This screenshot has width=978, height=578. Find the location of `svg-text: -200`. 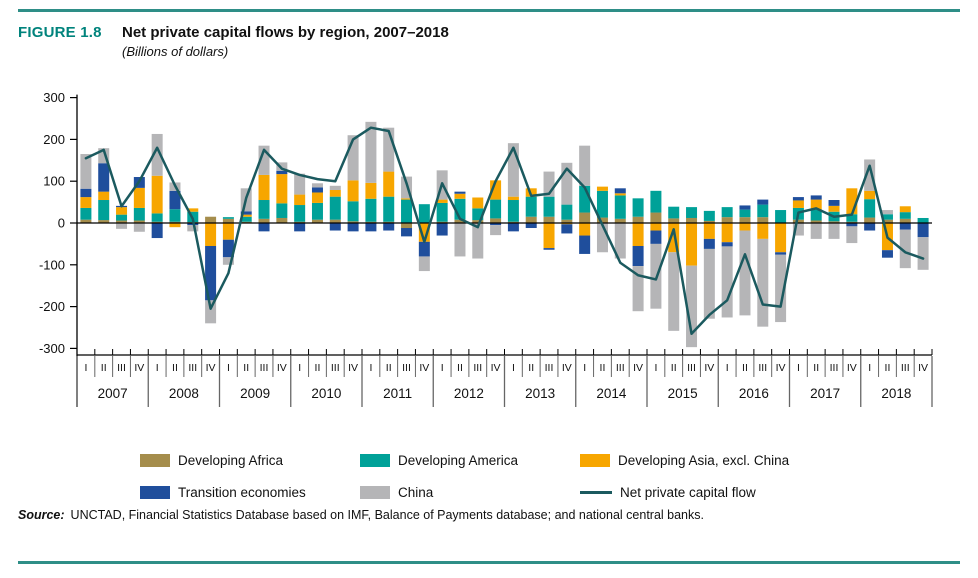

svg-text: -200 is located at coordinates (52, 306).